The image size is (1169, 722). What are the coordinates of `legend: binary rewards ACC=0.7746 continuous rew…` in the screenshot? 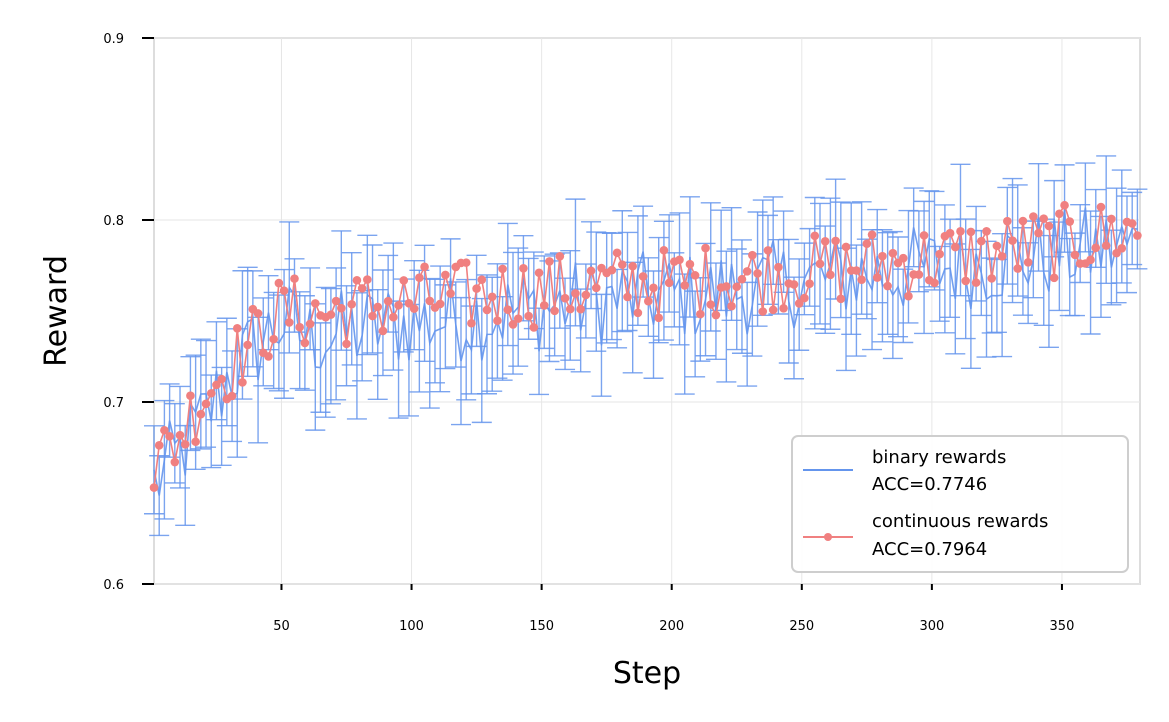 It's located at (960, 504).